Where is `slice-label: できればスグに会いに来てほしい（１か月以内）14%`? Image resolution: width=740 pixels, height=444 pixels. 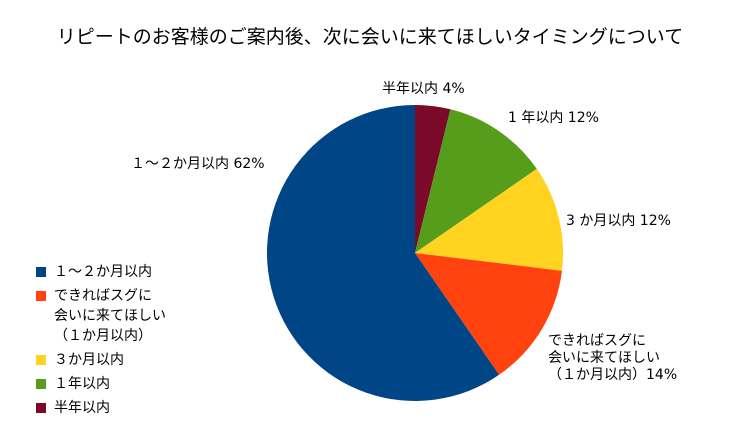
slice-label: できればスグに会いに来てほしい（１か月以内）14% is located at coordinates (612, 358).